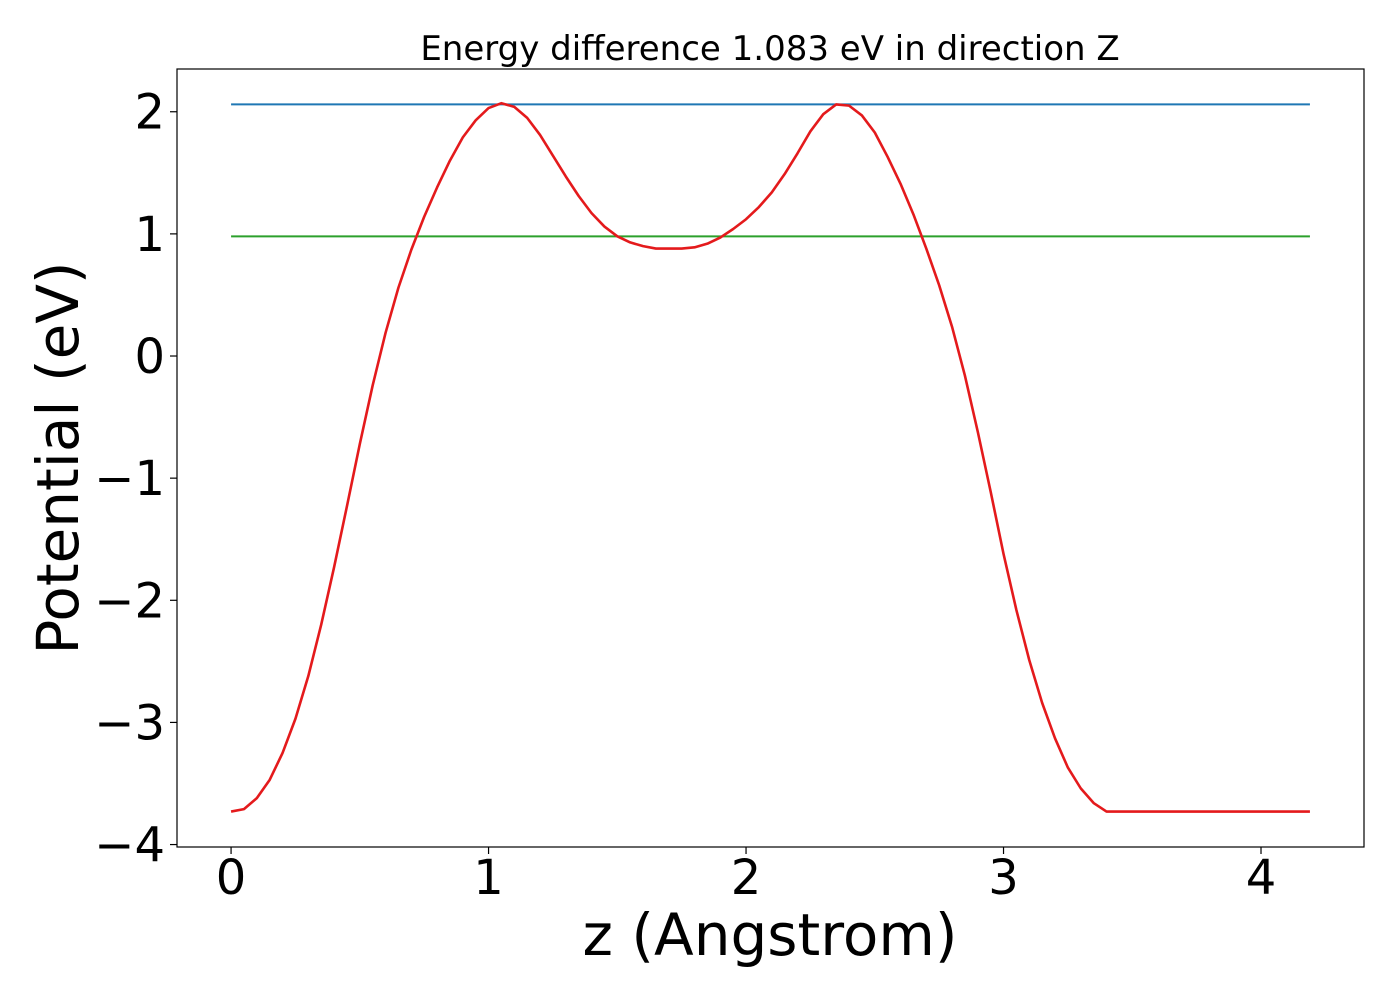  Describe the element at coordinates (58, 457) in the screenshot. I see `y-axis-label: Potential (eV)` at that location.